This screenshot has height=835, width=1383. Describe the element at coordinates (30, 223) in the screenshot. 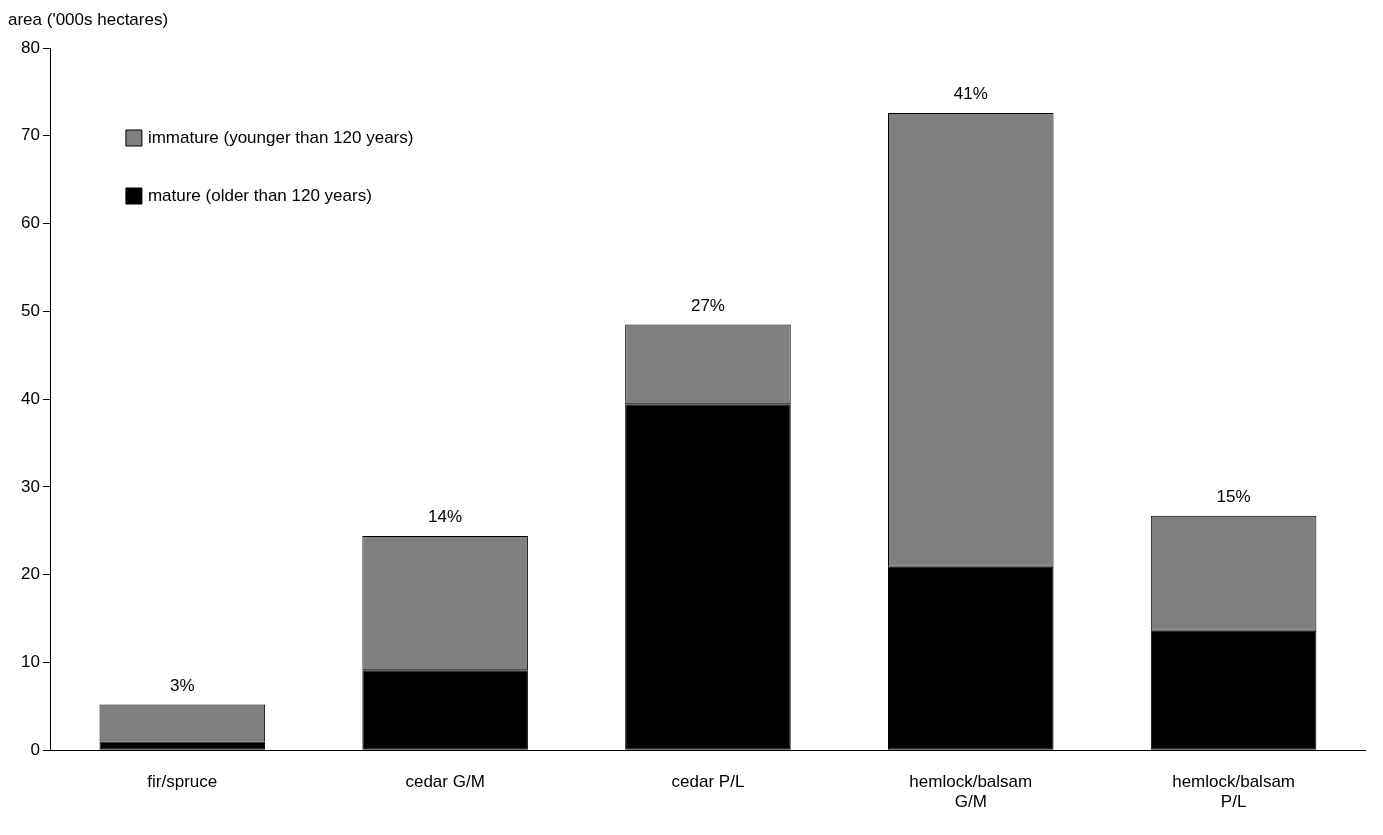

I see `y-tick-label: 60` at that location.